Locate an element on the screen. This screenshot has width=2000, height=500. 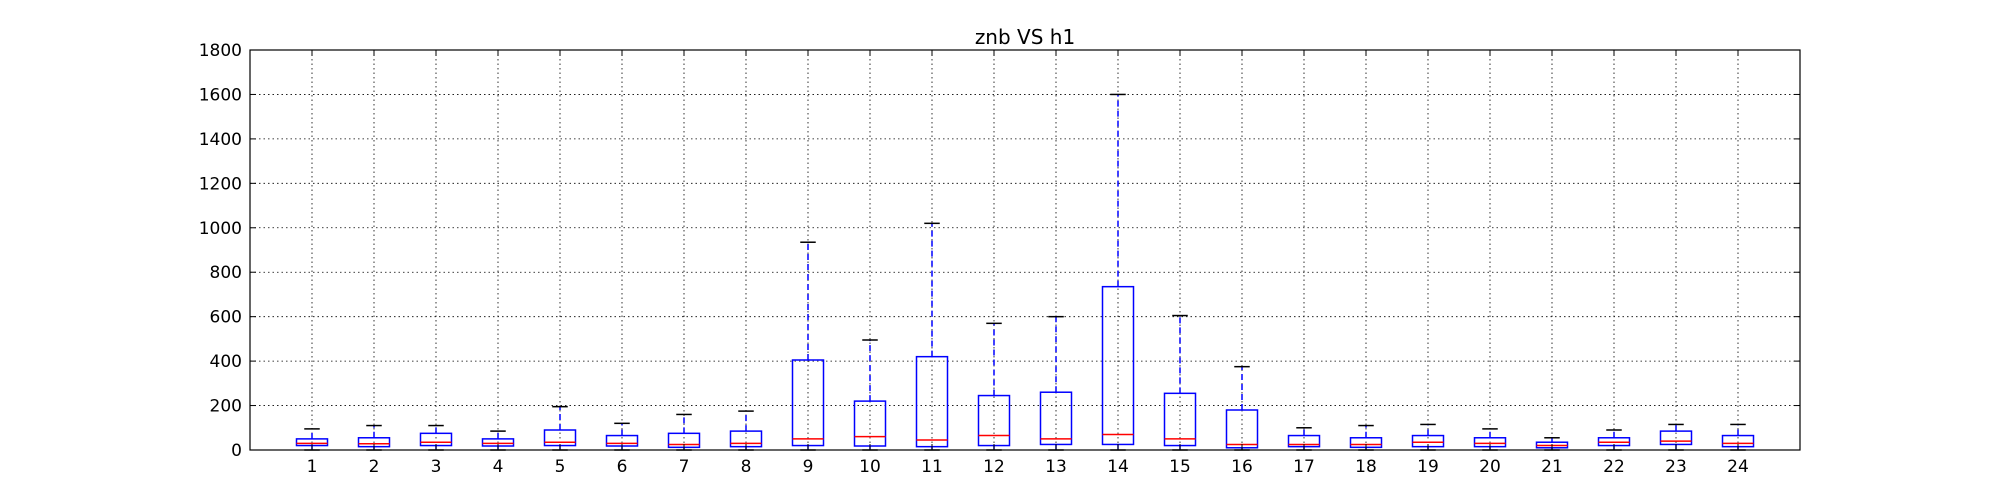
x-tick-label: 20 is located at coordinates (1490, 467).